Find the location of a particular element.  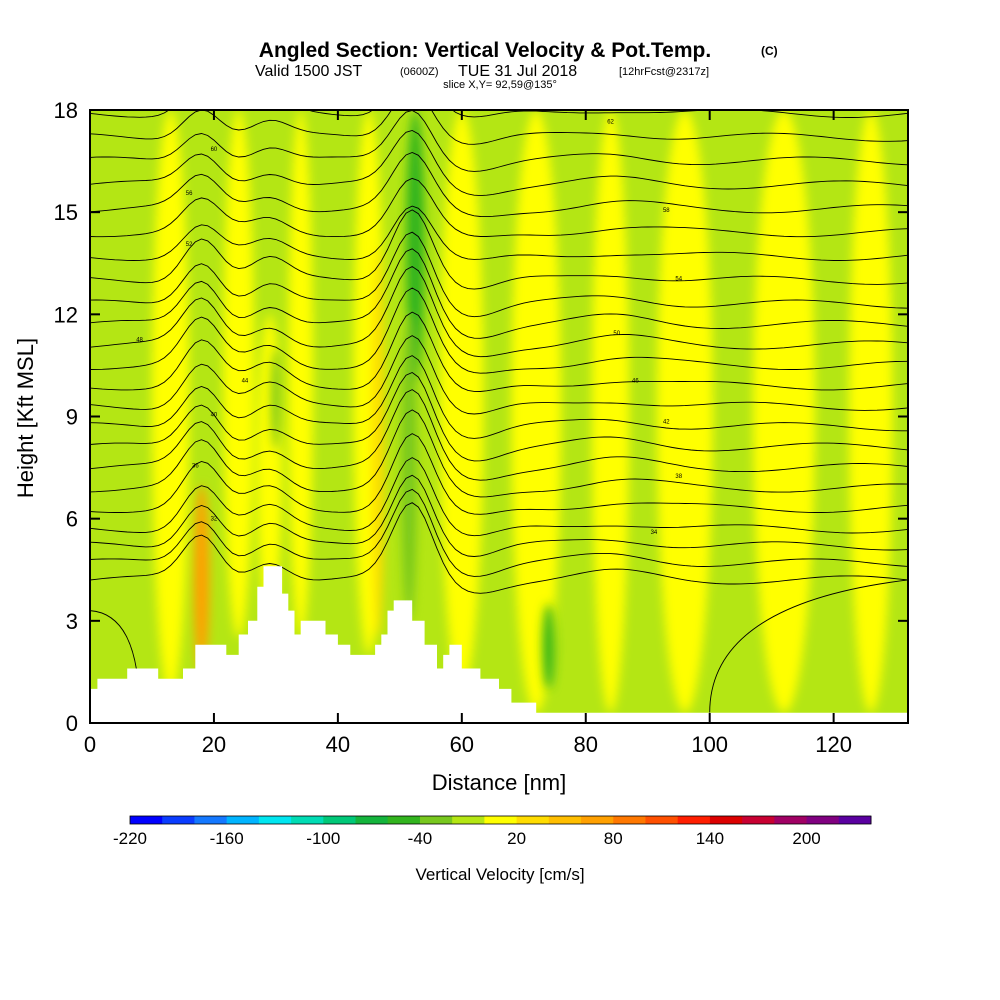

x-axis-label: Distance [nm] is located at coordinates (499, 782).